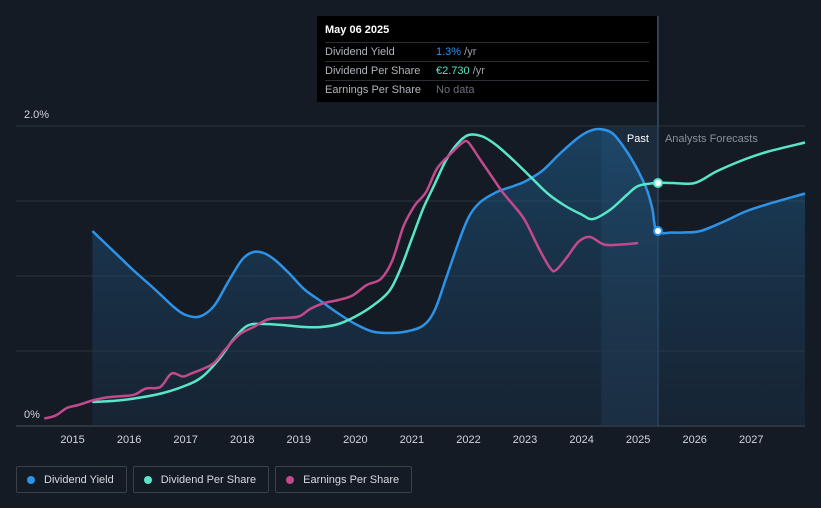 This screenshot has width=821, height=508. What do you see at coordinates (208, 479) in the screenshot?
I see `legend-label: Dividend Per Share` at bounding box center [208, 479].